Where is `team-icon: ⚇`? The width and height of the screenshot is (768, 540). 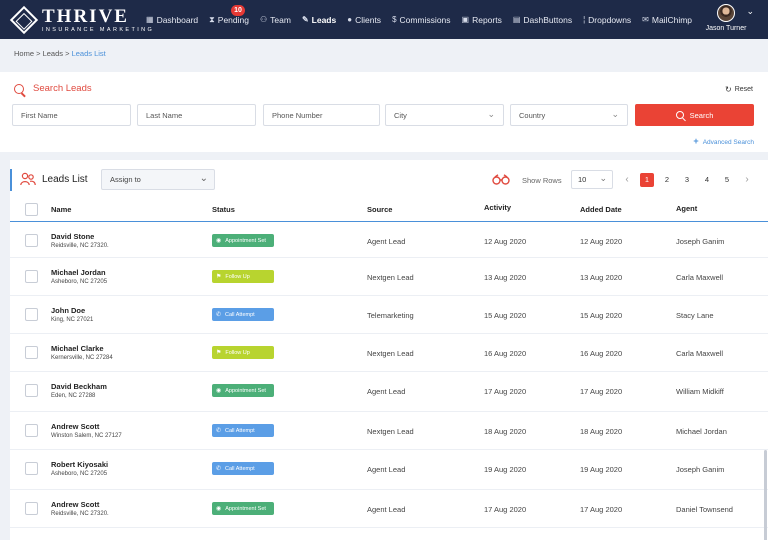
team-icon: ⚇ is located at coordinates (263, 19).